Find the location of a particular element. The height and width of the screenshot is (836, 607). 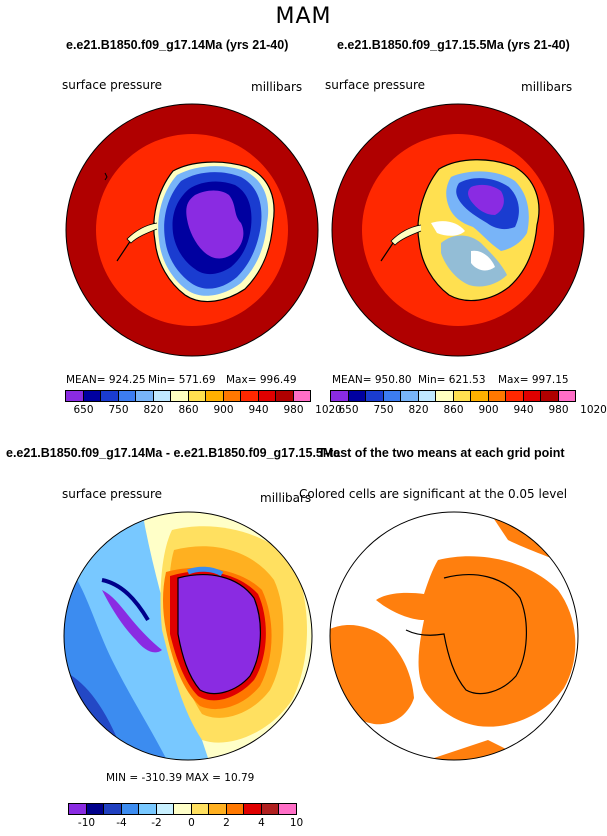

colorbar-left is located at coordinates (188, 396).